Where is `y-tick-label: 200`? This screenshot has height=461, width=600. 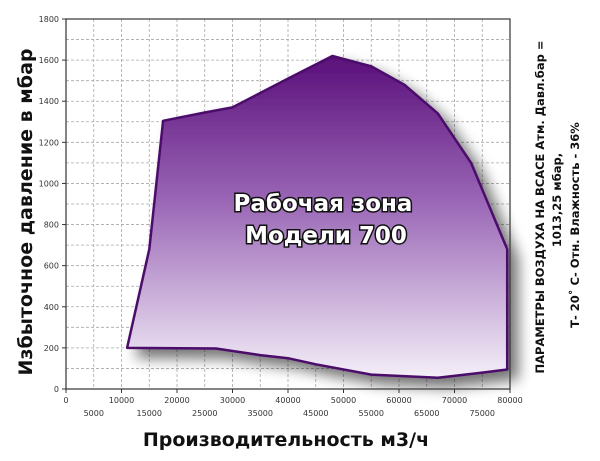
y-tick-label: 200 is located at coordinates (51, 348).